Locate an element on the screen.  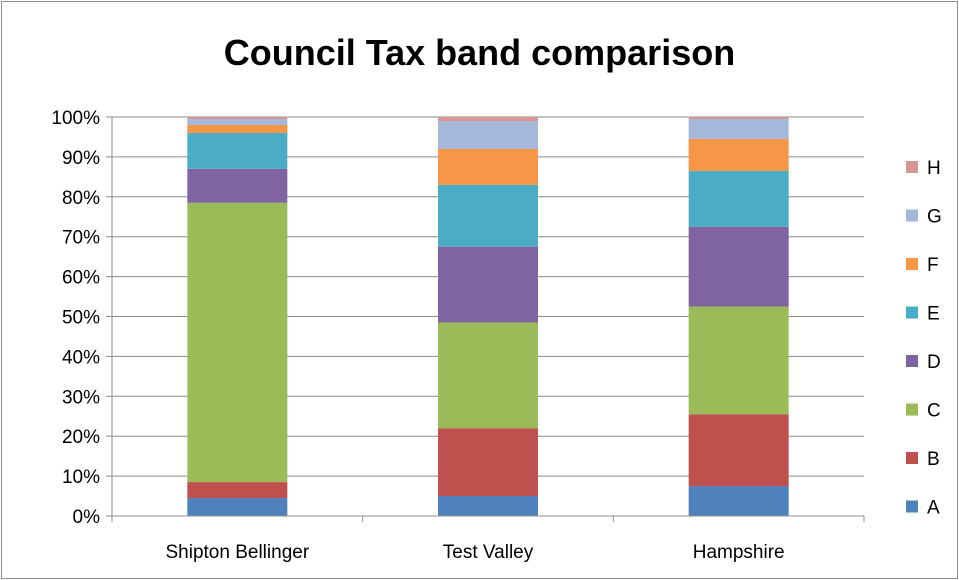
x-axis-labels: Shipton Bellinger Test Valley Hampshire is located at coordinates (475, 552).